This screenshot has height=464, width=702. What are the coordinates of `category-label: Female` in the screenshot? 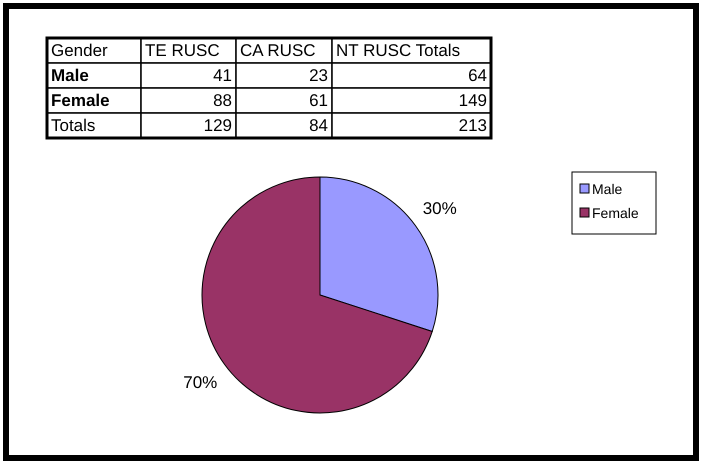 It's located at (80, 100).